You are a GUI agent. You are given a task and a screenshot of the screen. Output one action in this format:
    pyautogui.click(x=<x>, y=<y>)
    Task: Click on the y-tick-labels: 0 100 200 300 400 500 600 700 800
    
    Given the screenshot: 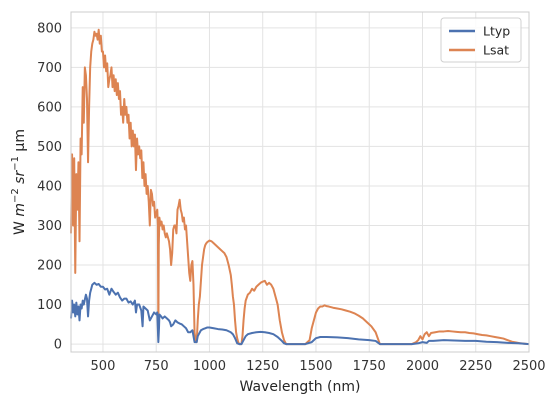 What is the action you would take?
    pyautogui.click(x=49, y=186)
    